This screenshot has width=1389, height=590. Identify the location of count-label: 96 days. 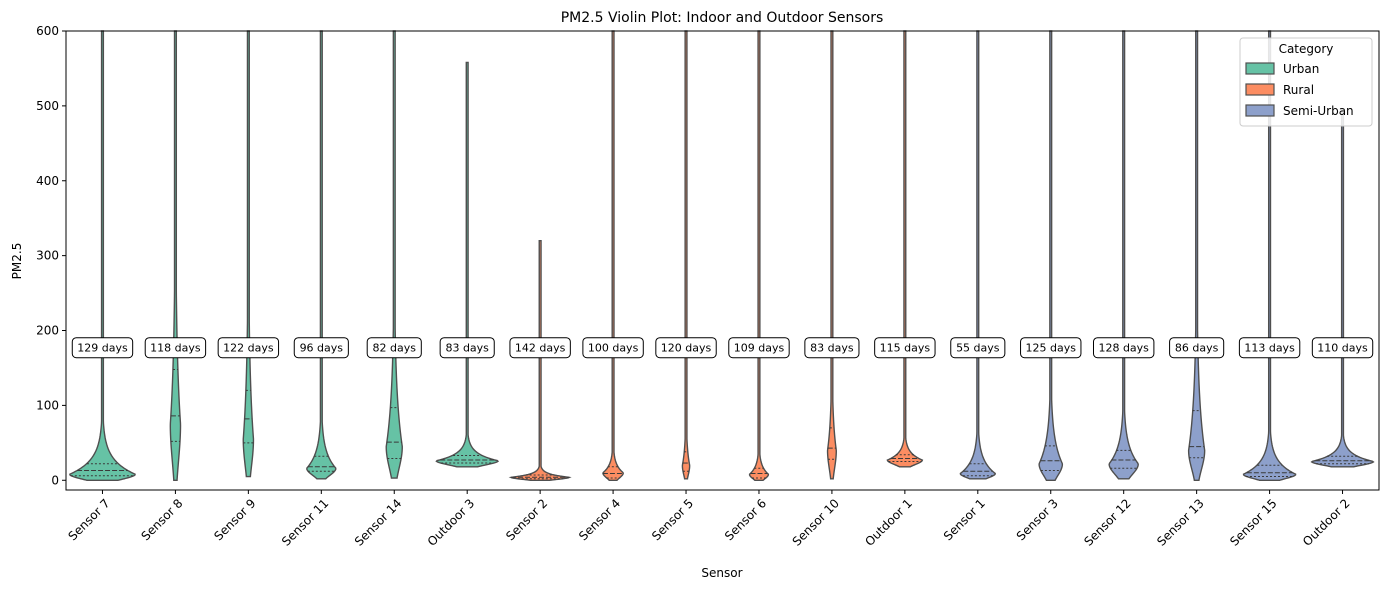
(321, 348).